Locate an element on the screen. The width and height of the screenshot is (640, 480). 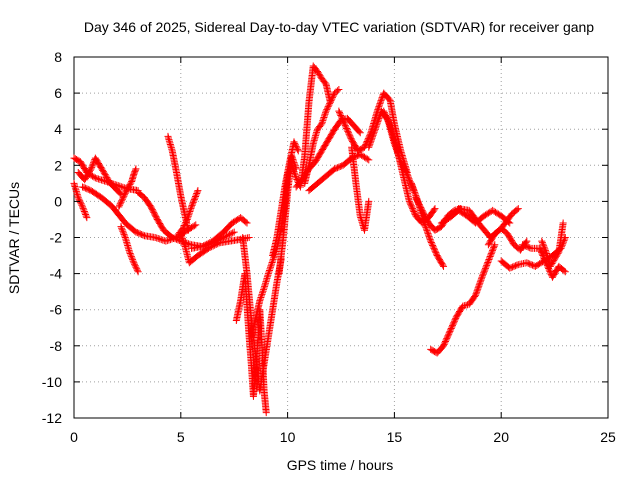
y-tick-label: -12 is located at coordinates (52, 418).